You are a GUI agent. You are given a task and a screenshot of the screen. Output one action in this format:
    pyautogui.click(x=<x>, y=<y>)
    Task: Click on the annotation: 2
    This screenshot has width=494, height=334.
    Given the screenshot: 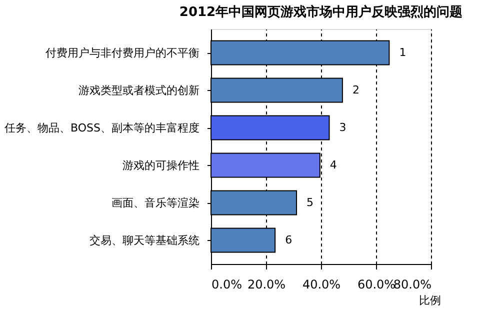 What is the action you would take?
    pyautogui.click(x=356, y=89)
    